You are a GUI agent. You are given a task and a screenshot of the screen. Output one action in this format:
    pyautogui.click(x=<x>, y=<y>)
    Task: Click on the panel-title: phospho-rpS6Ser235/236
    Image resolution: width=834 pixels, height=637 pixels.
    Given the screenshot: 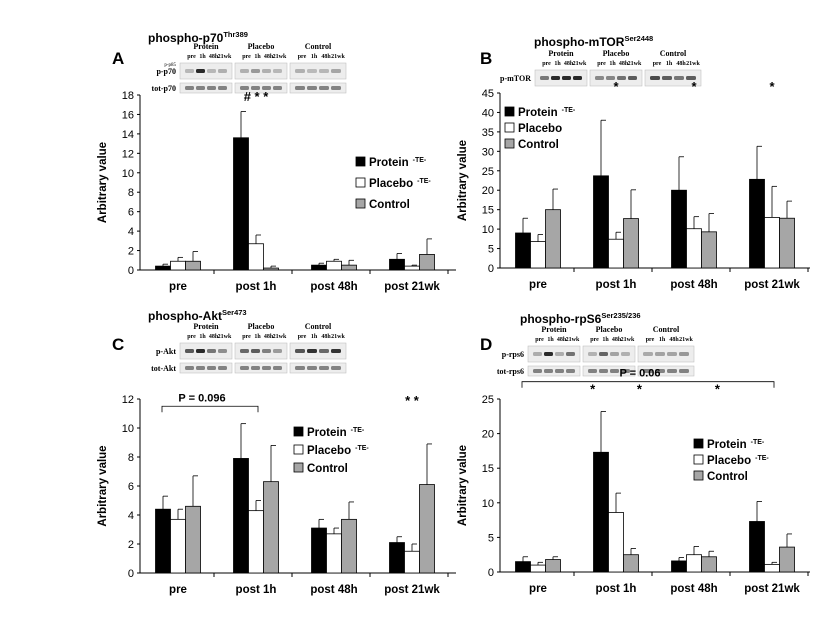 What is the action you would take?
    pyautogui.click(x=580, y=318)
    